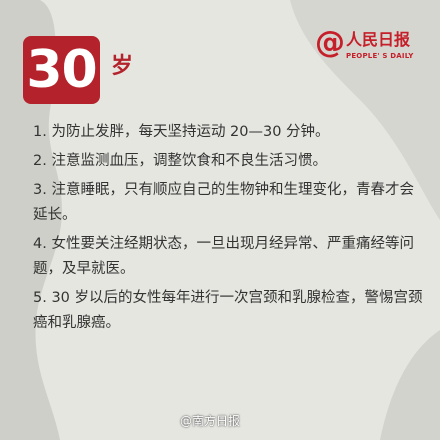 The width and height of the screenshot is (440, 440). Describe the element at coordinates (378, 39) in the screenshot. I see `brand-name: 人民日报` at that location.